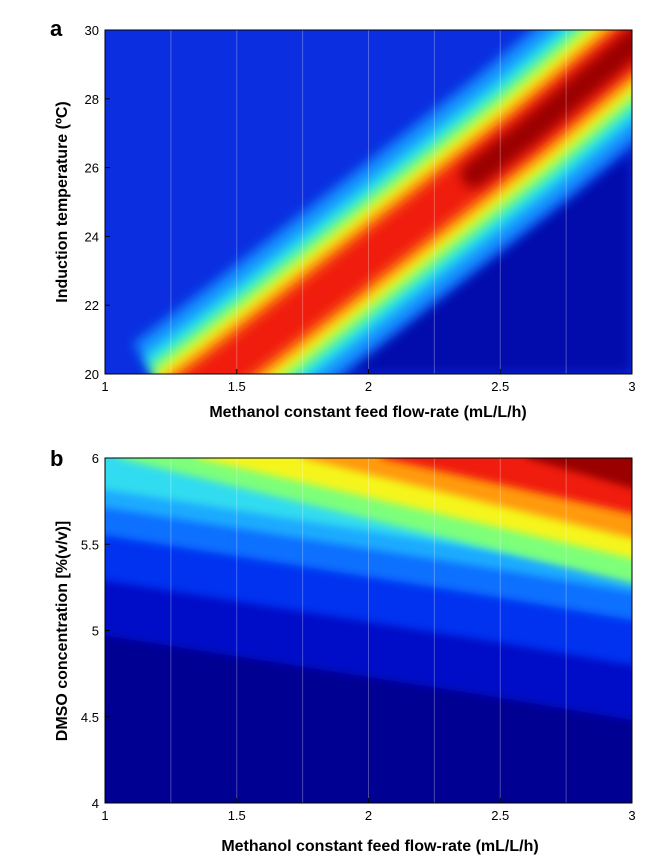 The image size is (662, 859). I want to click on y-tick-label: 20, so click(92, 374).